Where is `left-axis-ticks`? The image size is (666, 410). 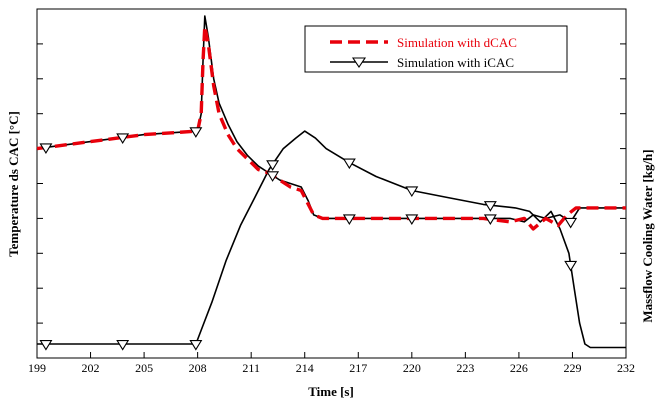
left-axis-ticks is located at coordinates (40, 183).